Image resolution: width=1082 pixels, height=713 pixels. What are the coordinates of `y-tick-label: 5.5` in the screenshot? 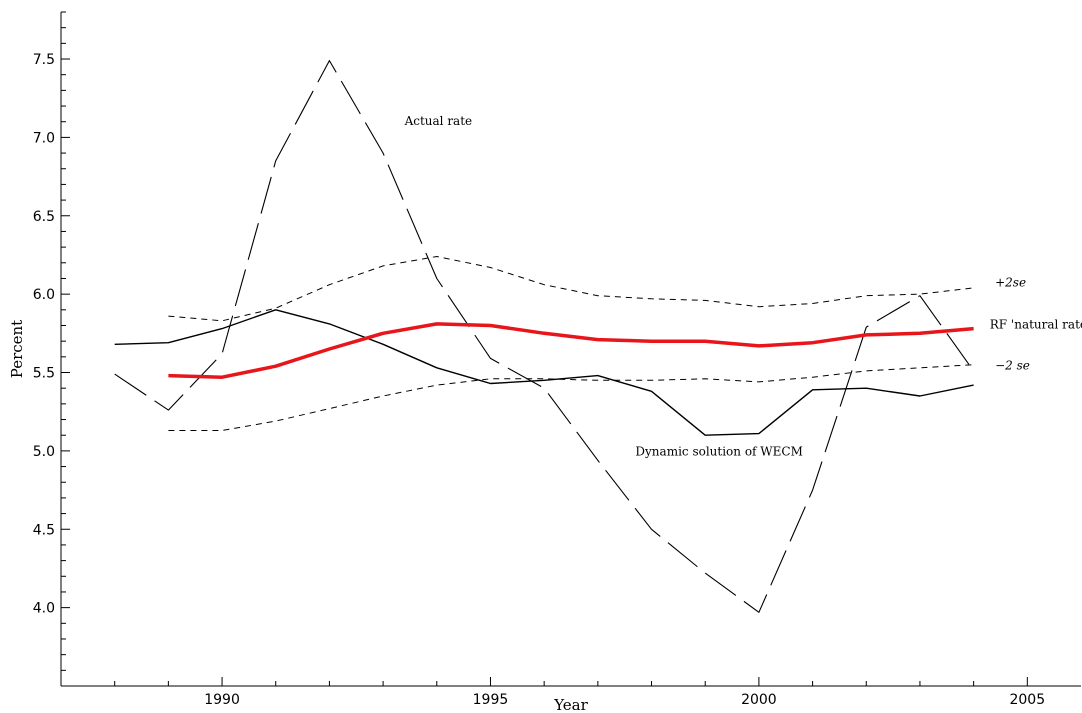 It's located at (44, 374).